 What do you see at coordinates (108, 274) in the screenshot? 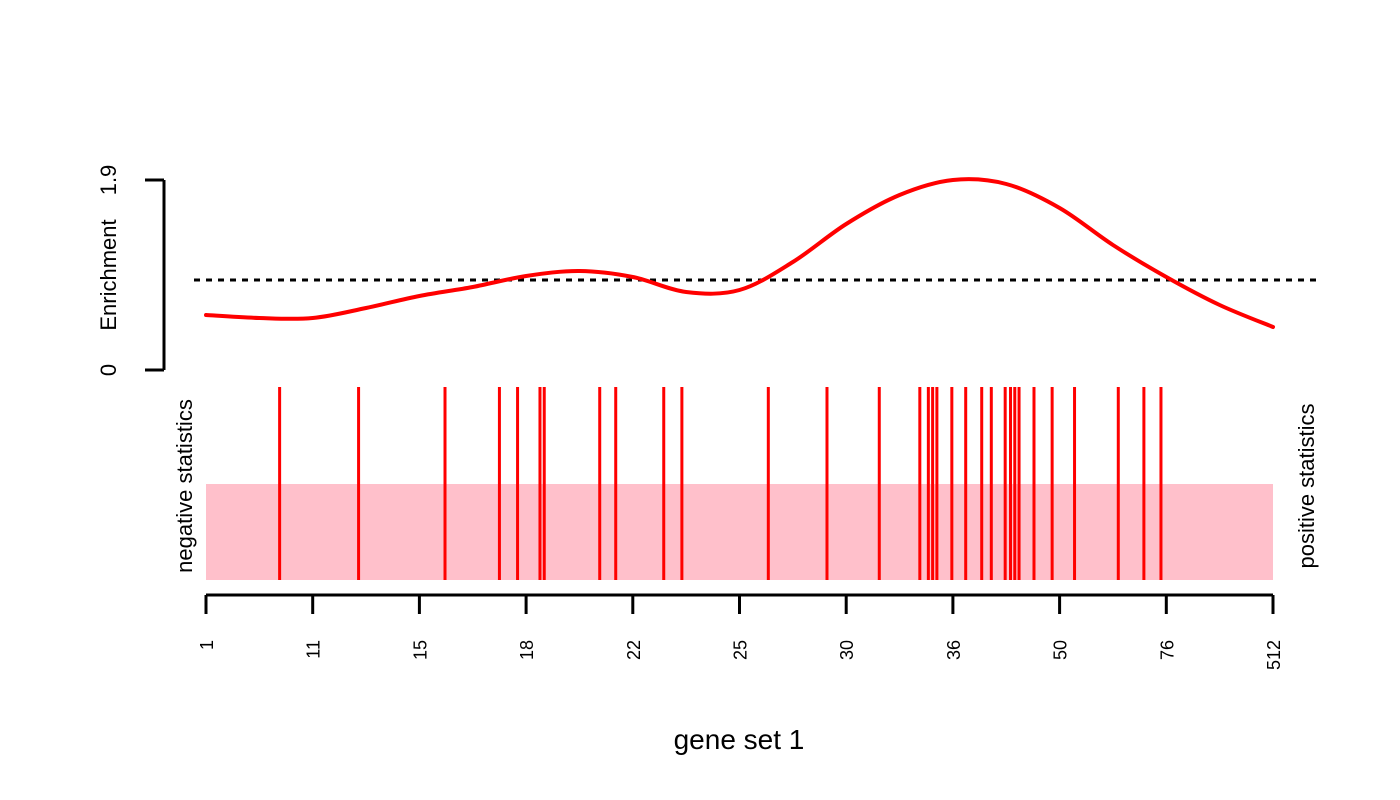
I see `enrichment-axis-label: Enrichment` at bounding box center [108, 274].